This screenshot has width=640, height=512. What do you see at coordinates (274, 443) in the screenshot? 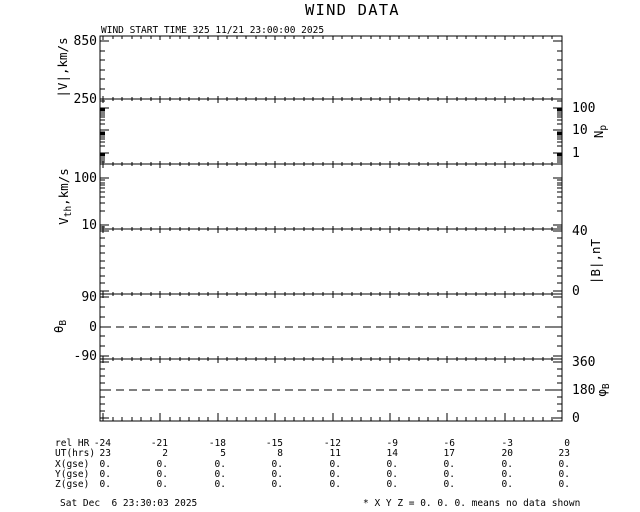
I see `table-cell: -15` at bounding box center [274, 443].